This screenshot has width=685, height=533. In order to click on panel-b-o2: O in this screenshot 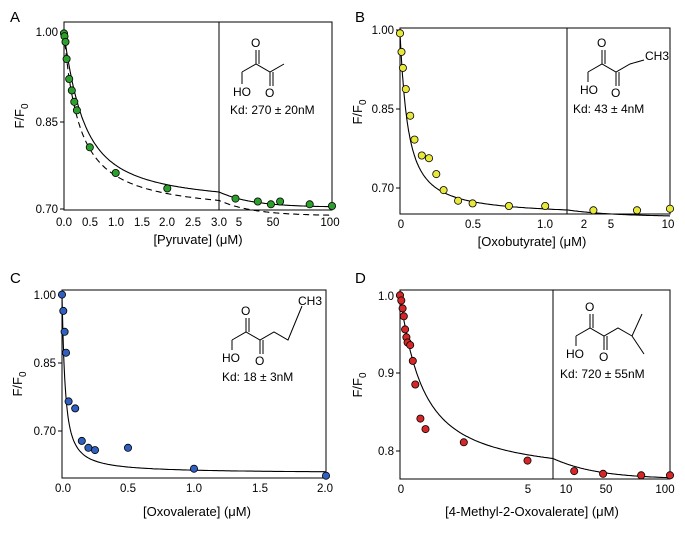, I will do `click(615, 93)`.